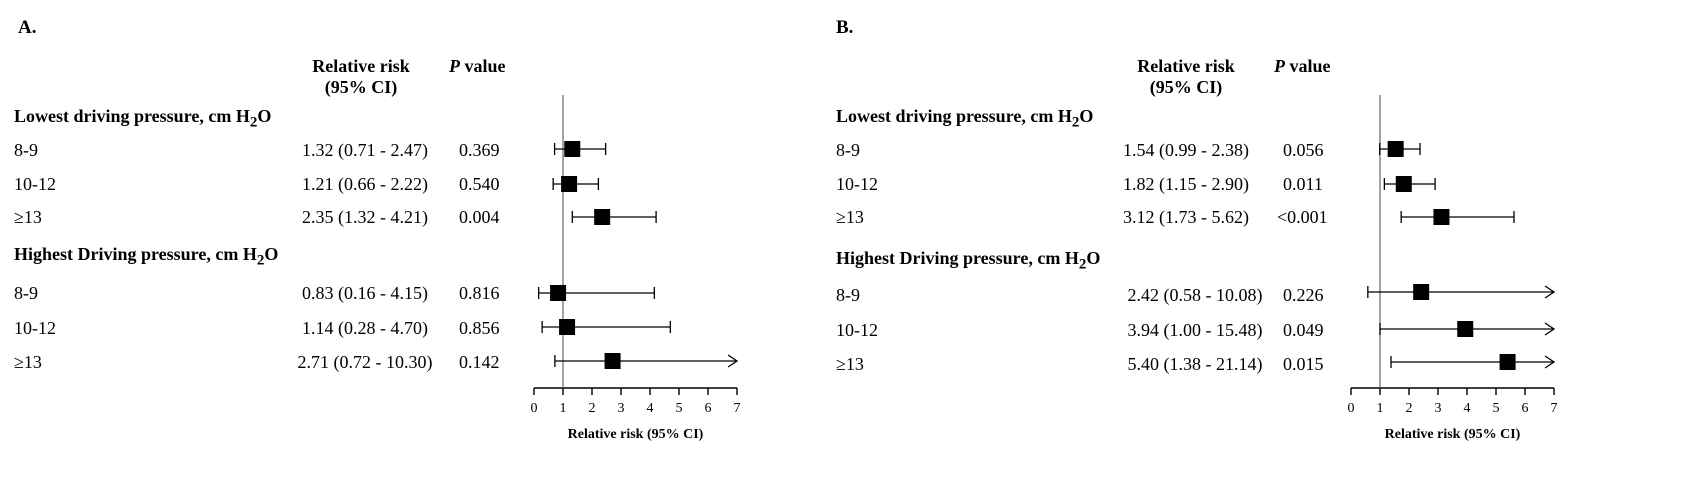  What do you see at coordinates (1303, 184) in the screenshot?
I see `row-p: 0.011` at bounding box center [1303, 184].